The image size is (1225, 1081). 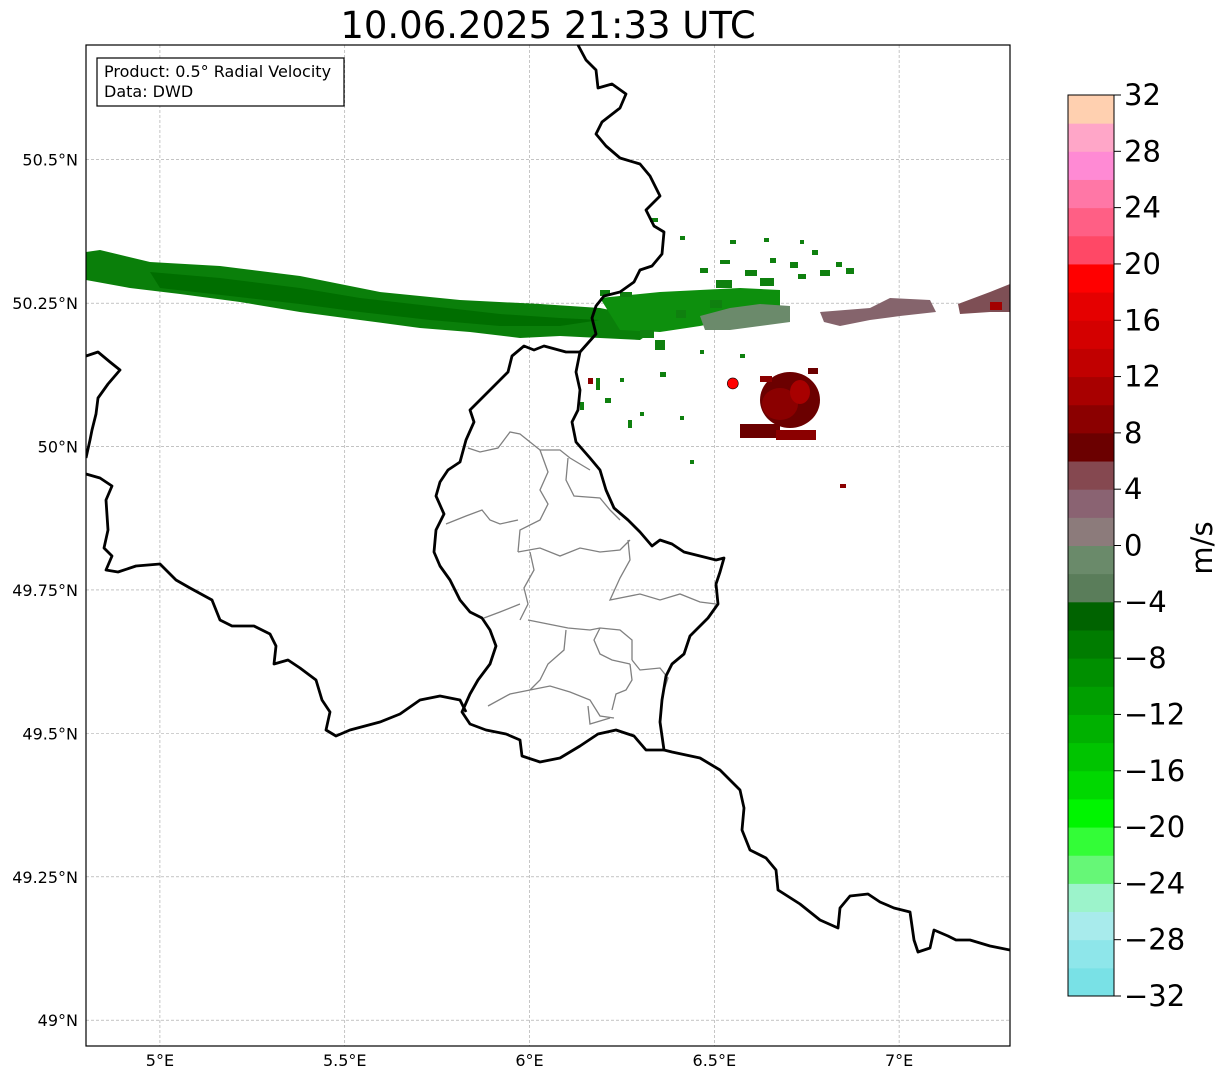 What do you see at coordinates (899, 1060) in the screenshot?
I see `lon-tick-label: 7°E` at bounding box center [899, 1060].